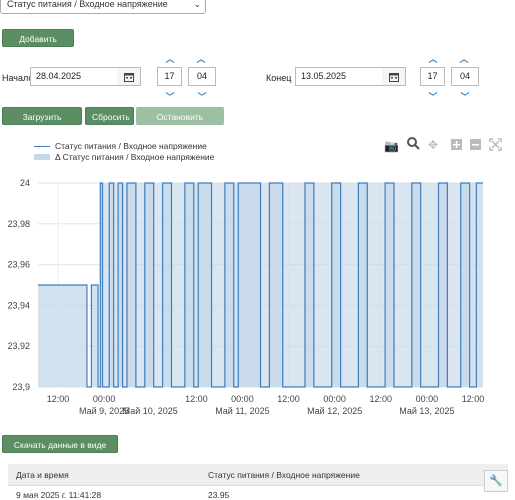  What do you see at coordinates (38, 45) in the screenshot?
I see `add-channel-button: Добавить канал` at bounding box center [38, 45].